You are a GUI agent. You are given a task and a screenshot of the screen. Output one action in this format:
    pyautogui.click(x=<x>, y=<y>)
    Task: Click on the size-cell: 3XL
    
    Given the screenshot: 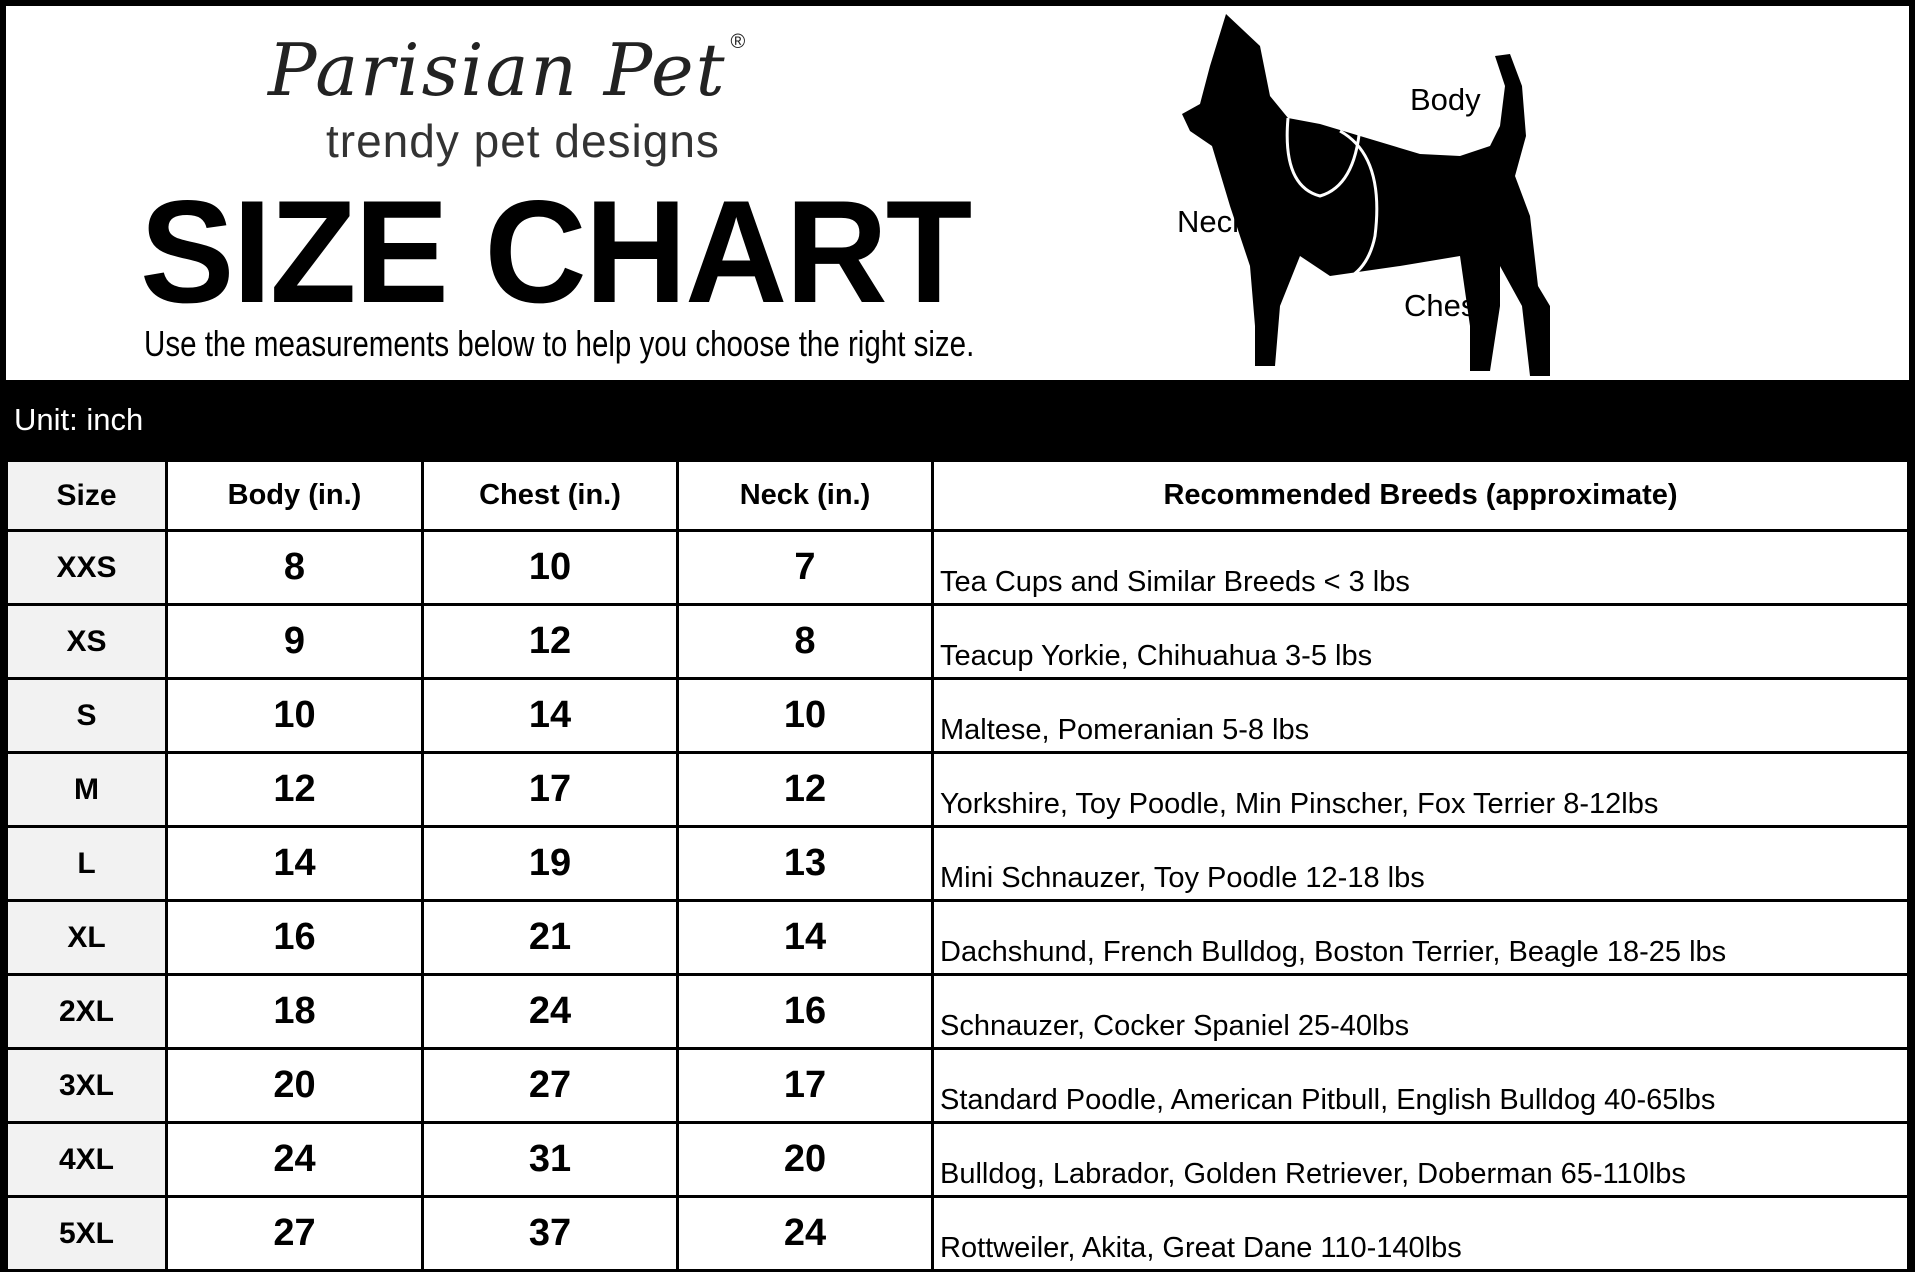 What is the action you would take?
    pyautogui.click(x=86, y=1085)
    